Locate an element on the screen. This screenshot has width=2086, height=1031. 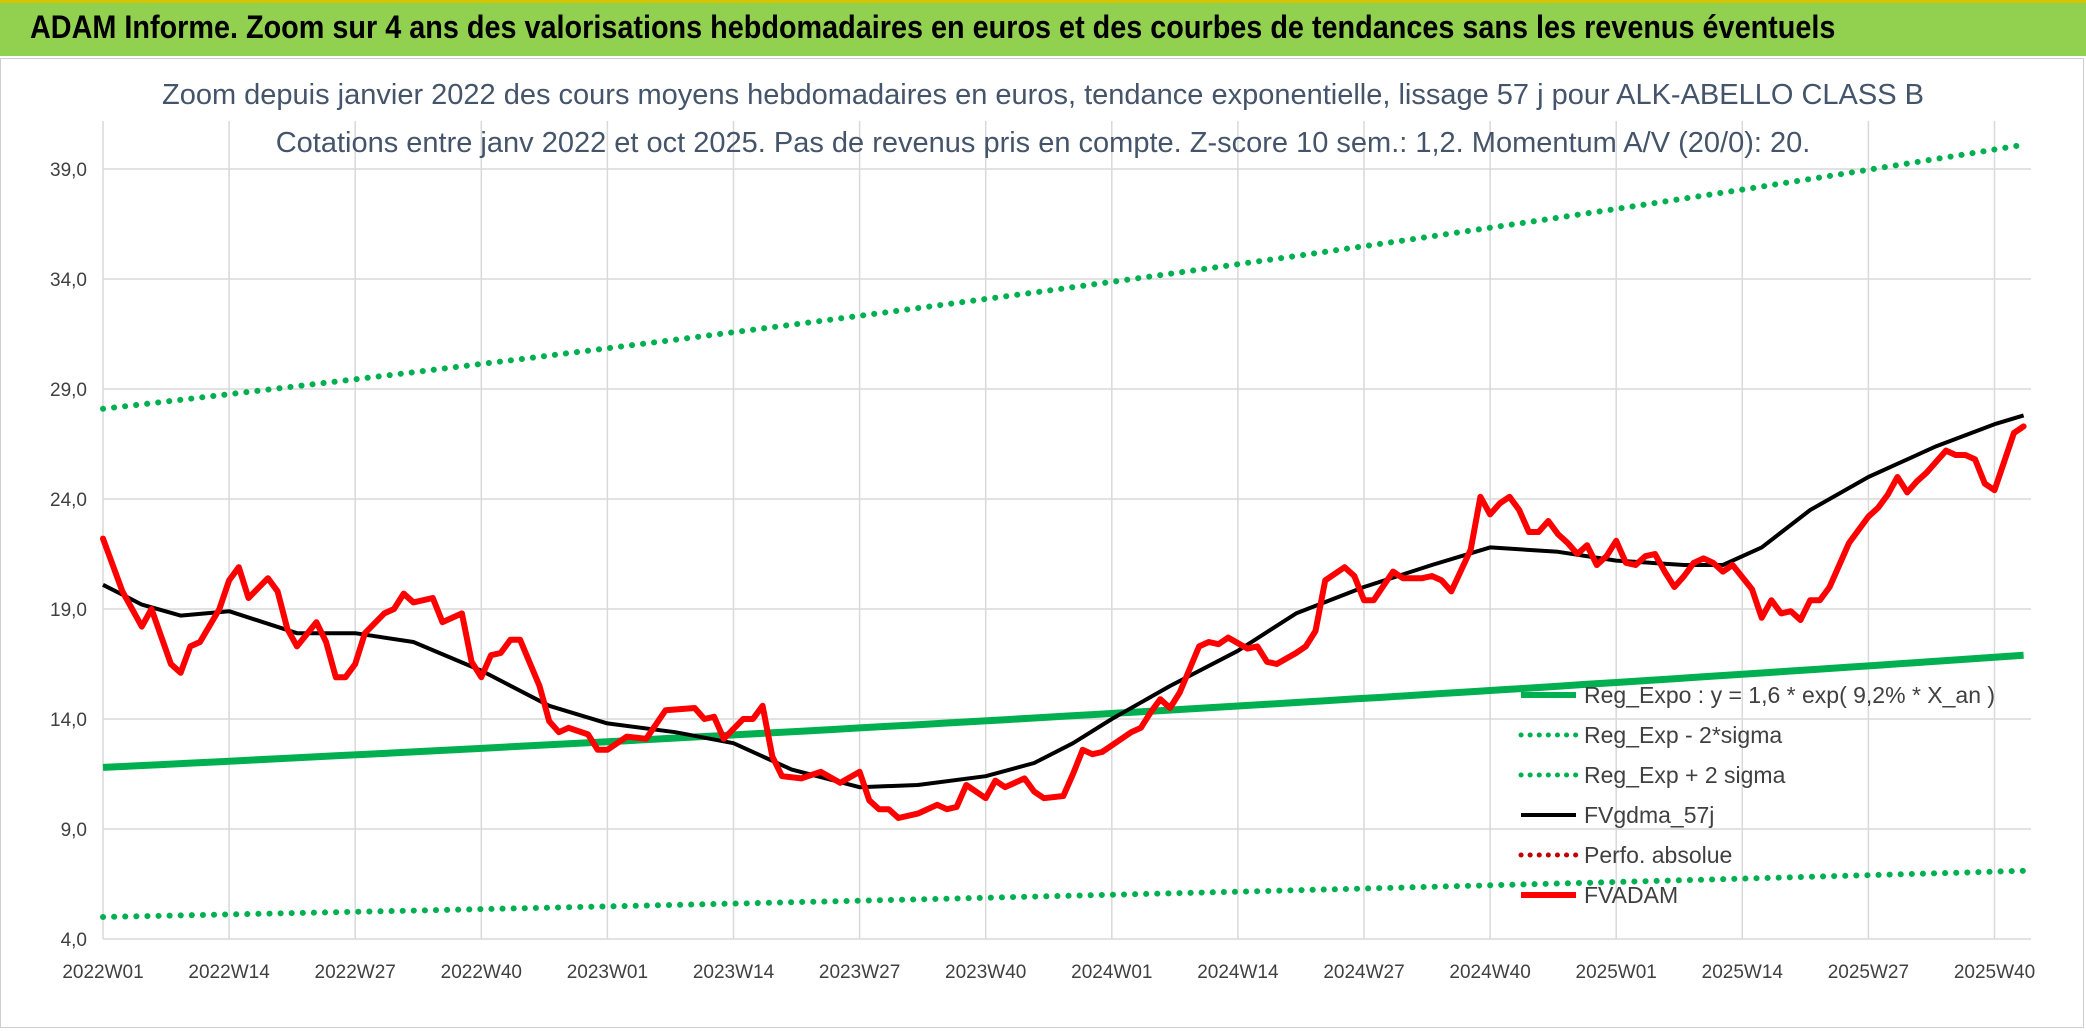
y-tick-label: 4,0 is located at coordinates (74, 940).